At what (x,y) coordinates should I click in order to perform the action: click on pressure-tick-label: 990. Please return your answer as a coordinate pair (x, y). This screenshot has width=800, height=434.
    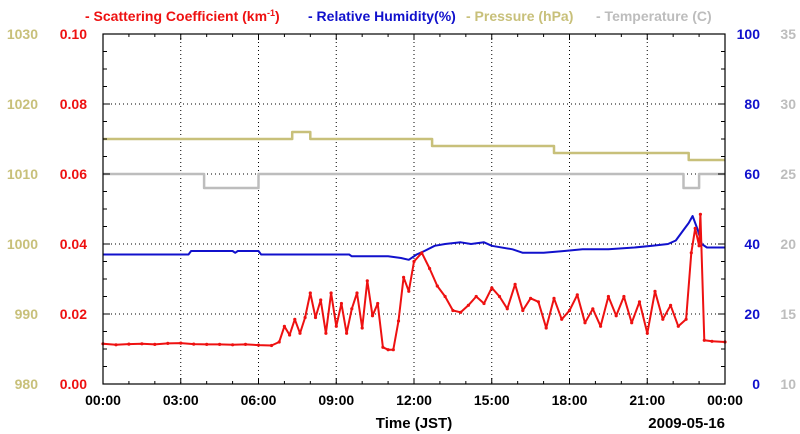
    Looking at the image, I should click on (27, 314).